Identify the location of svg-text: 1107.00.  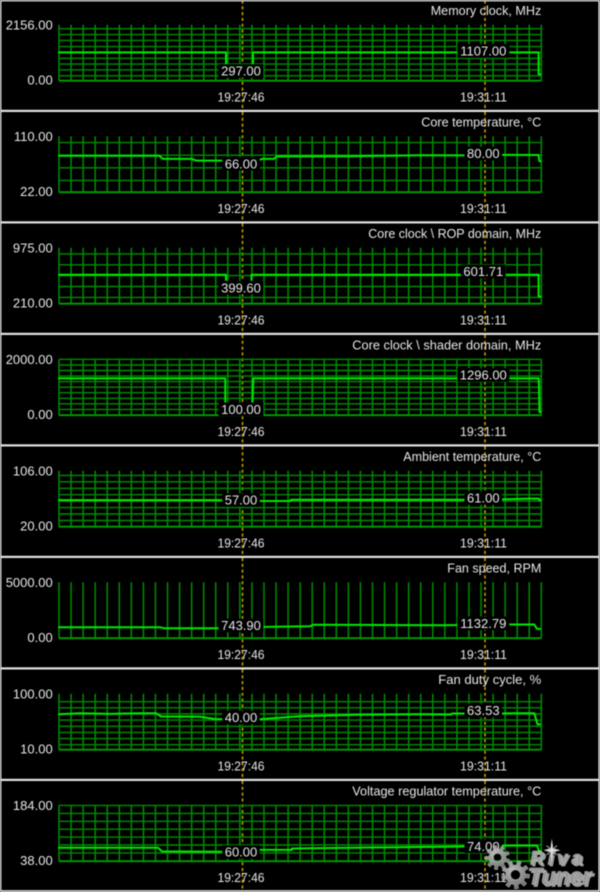
(483, 51).